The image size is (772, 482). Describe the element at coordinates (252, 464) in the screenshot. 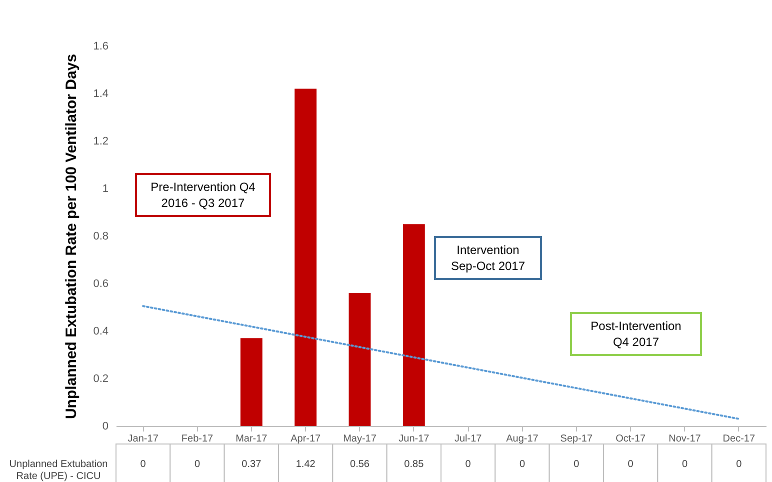

I see `data-label: 0.37` at that location.